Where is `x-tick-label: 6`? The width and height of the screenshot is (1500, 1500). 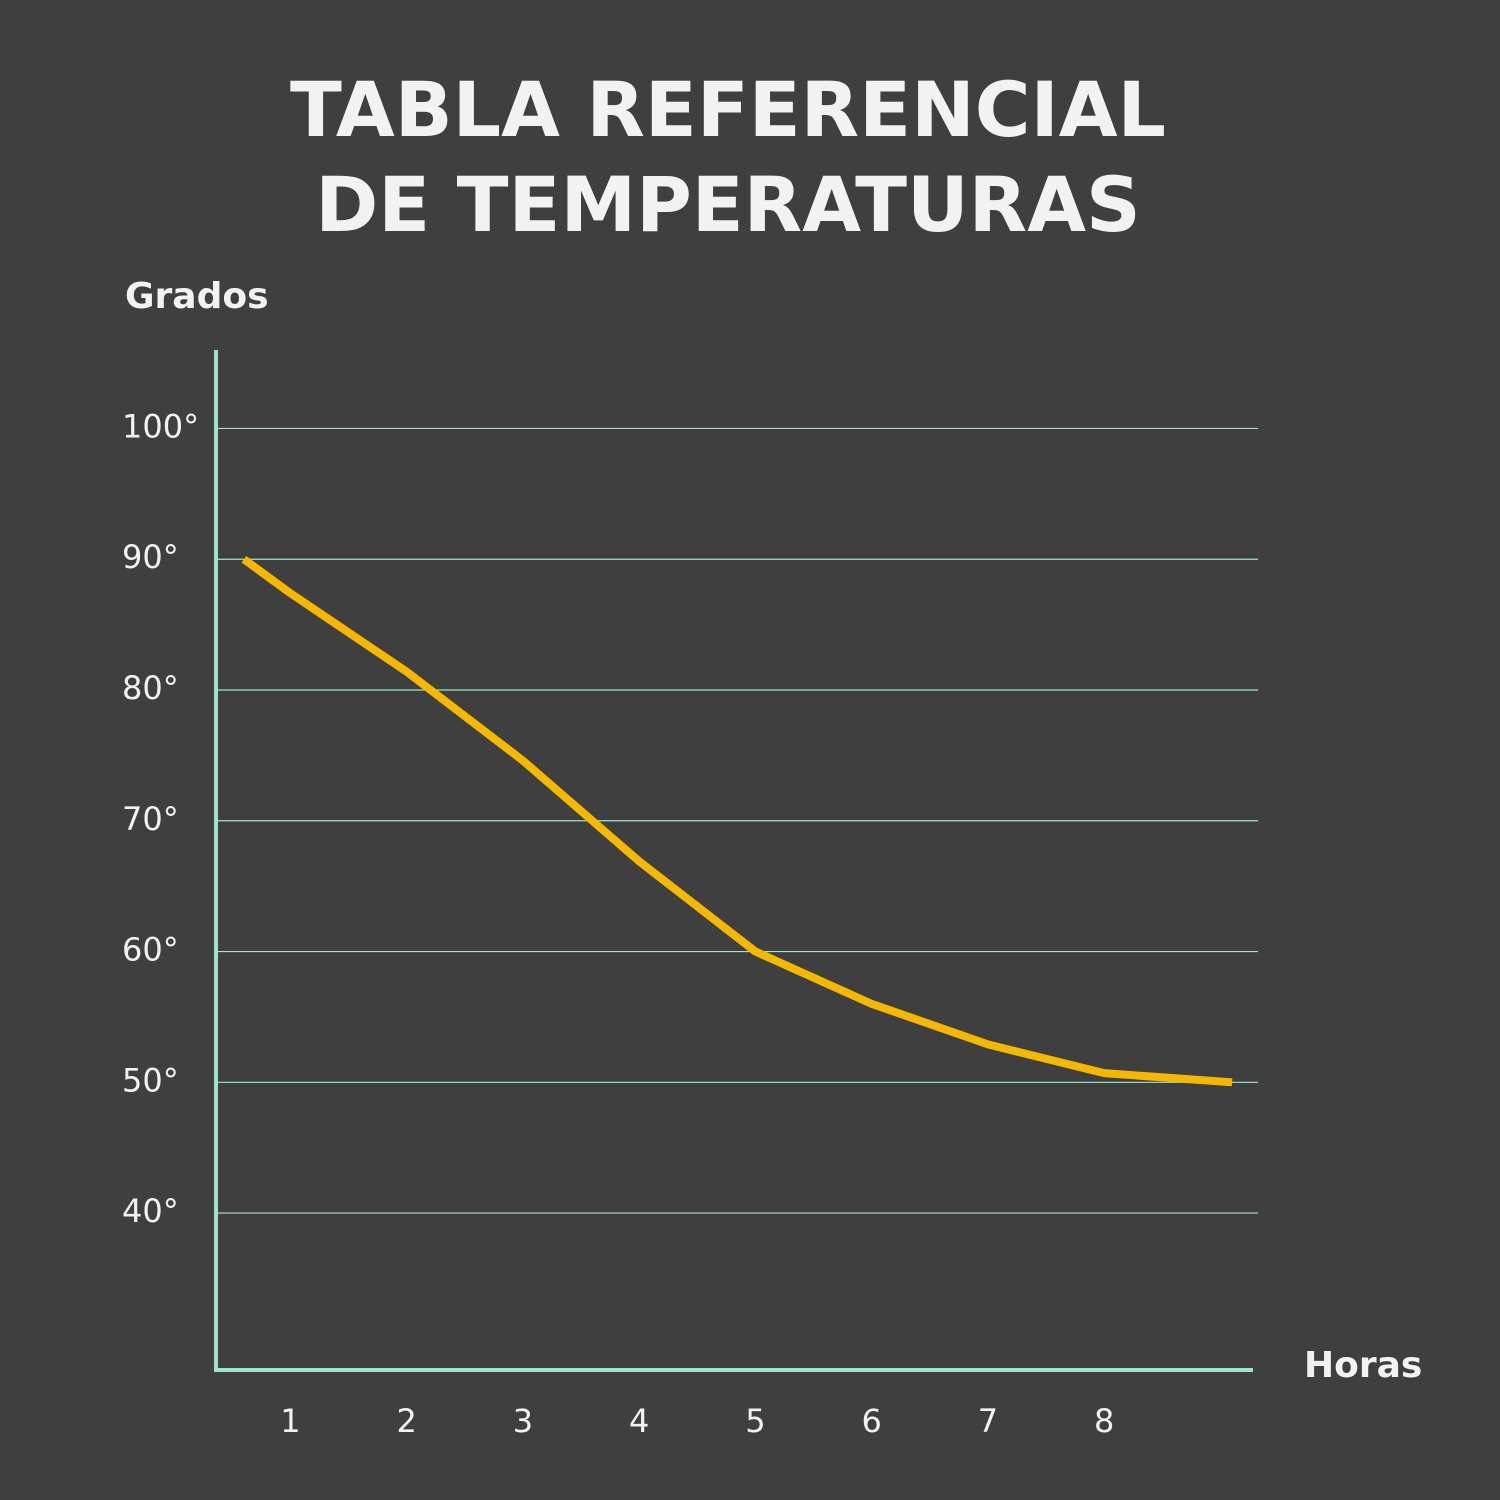
x-tick-label: 6 is located at coordinates (872, 1421).